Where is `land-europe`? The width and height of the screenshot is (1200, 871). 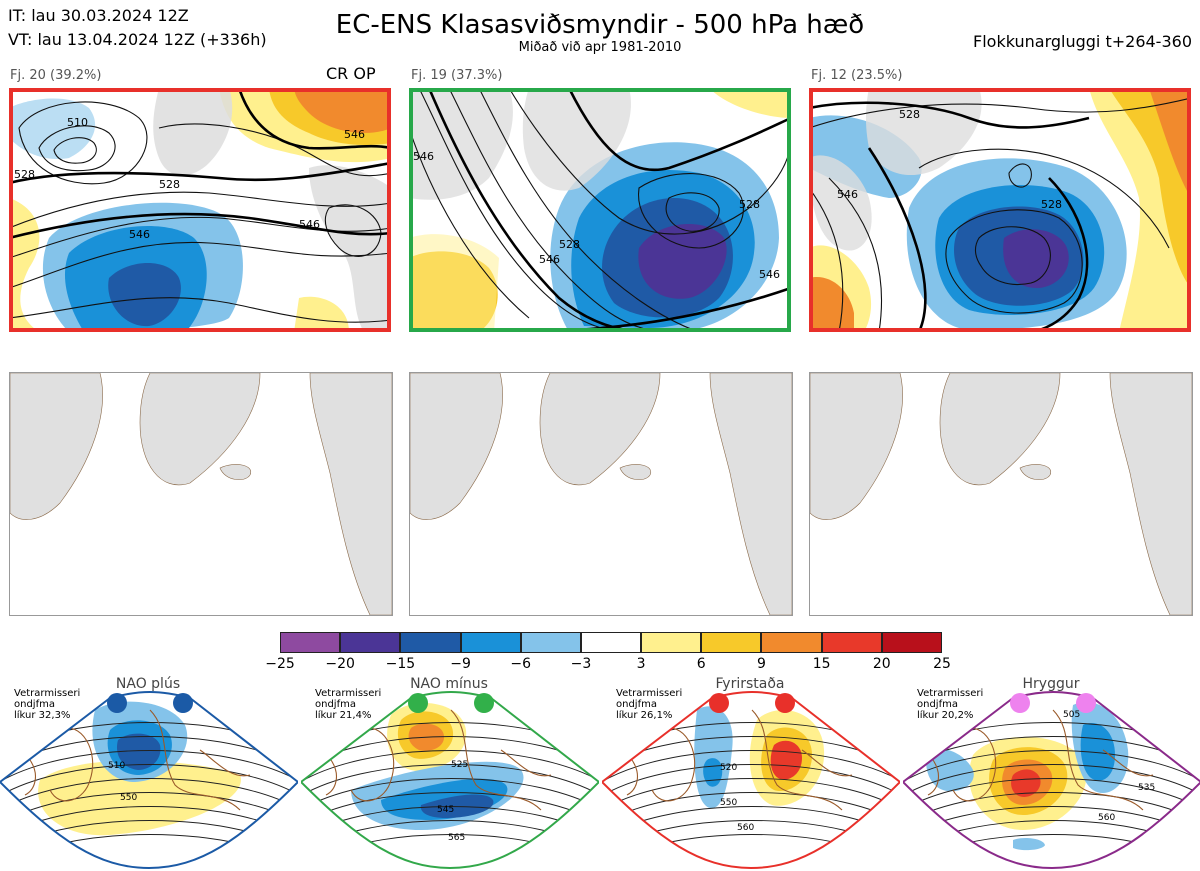
land-europe is located at coordinates (750, 494).